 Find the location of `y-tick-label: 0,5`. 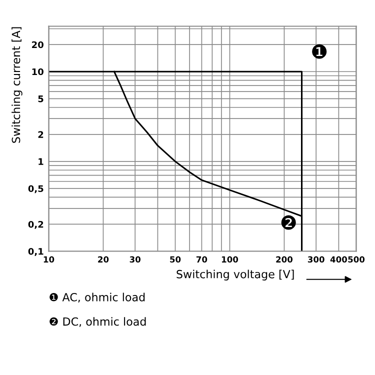

y-tick-label: 0,5 is located at coordinates (36, 189).